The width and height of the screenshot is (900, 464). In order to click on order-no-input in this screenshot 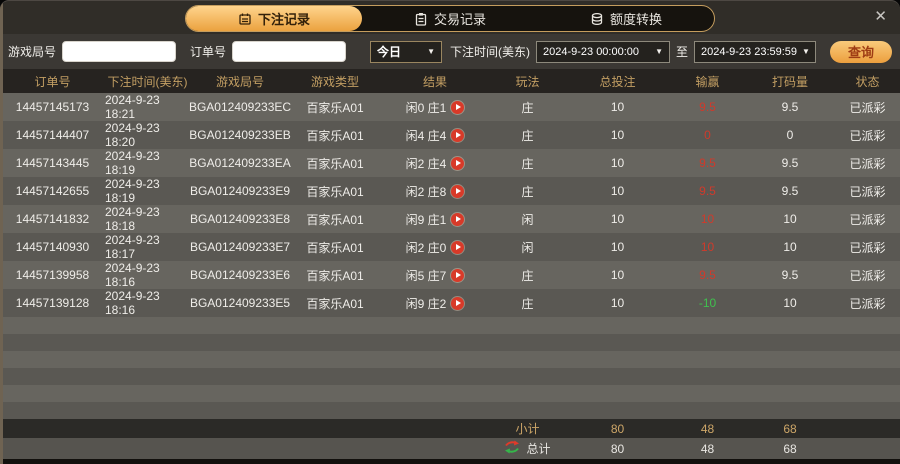, I will do `click(289, 51)`.